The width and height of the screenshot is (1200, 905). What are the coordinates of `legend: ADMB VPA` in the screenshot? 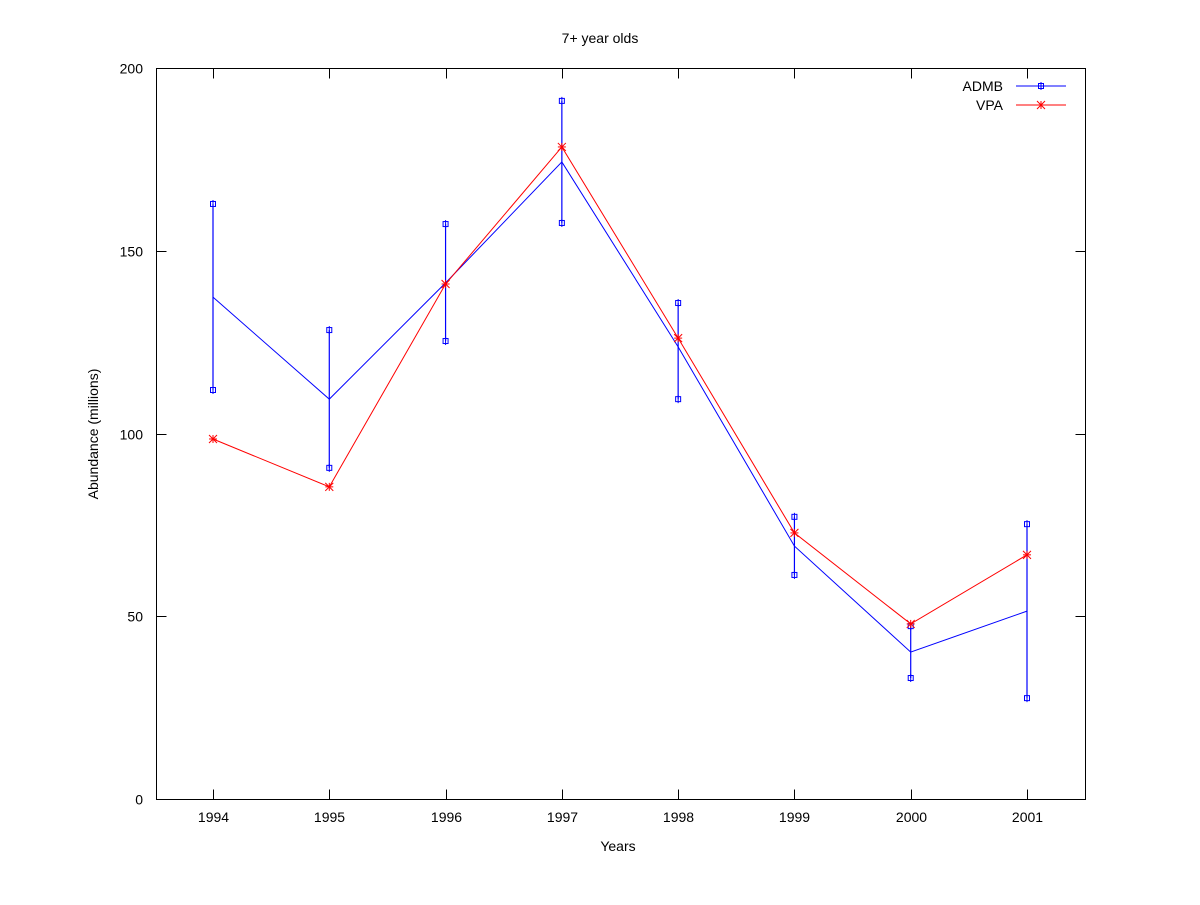 It's located at (1014, 95).